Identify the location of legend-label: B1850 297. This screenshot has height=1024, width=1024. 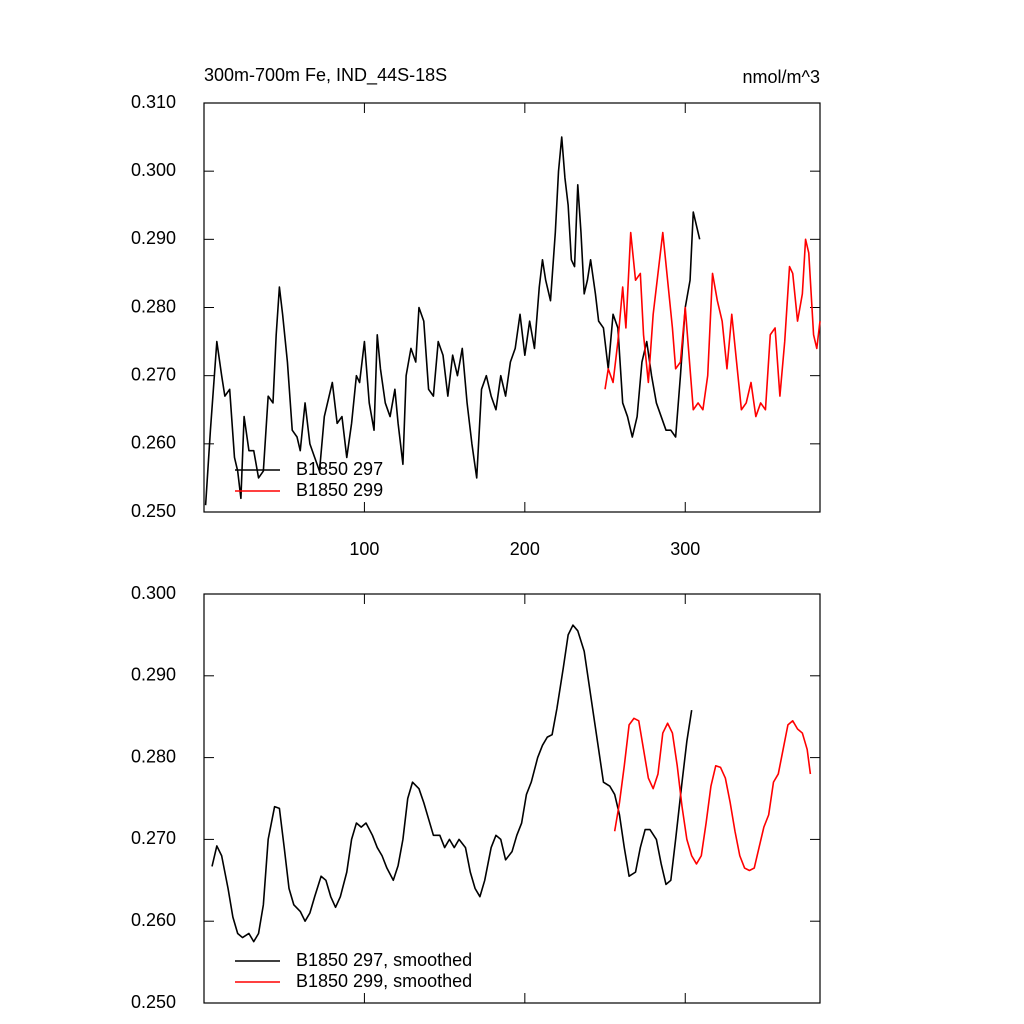
(339, 469).